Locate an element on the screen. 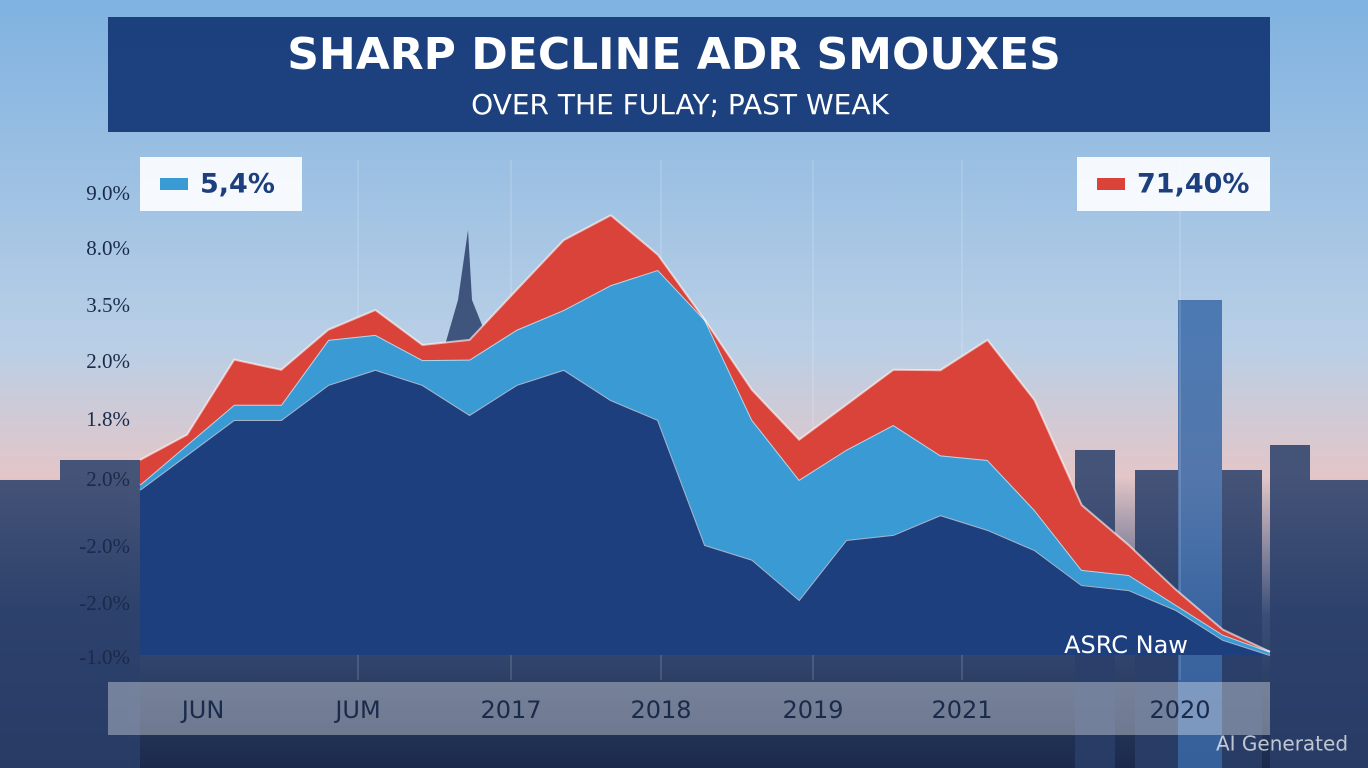  x-axis-label: 2018 is located at coordinates (660, 710).